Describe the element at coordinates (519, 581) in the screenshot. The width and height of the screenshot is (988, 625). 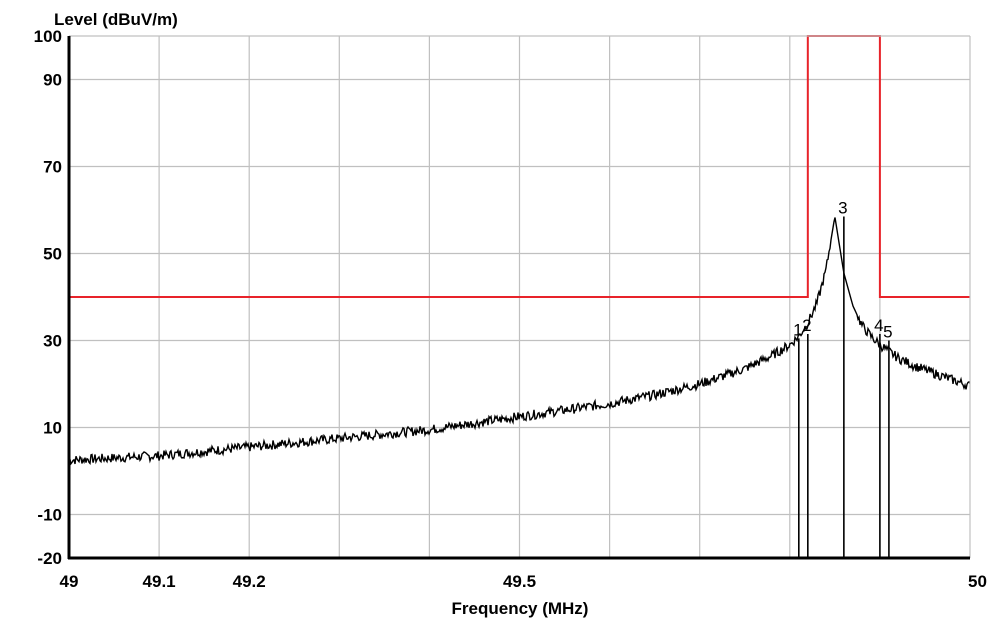
I see `x-tick-label: 49.5` at that location.